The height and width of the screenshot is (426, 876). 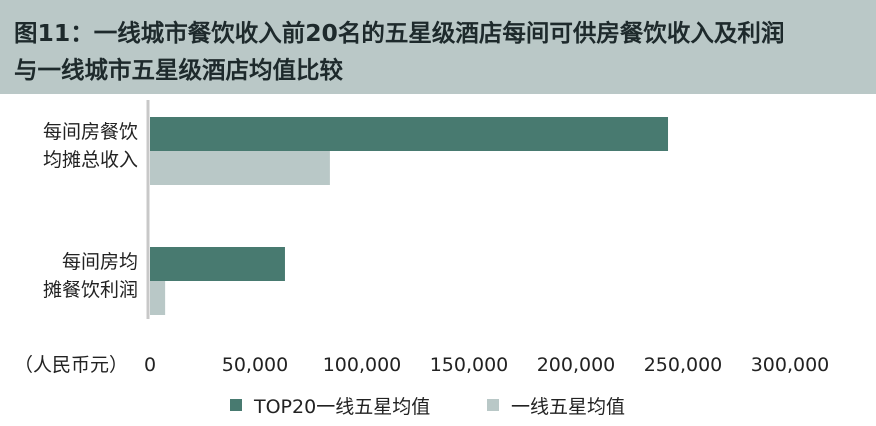 I want to click on category-label-profit: 每间房均 摊餐饮利润, so click(x=78, y=276).